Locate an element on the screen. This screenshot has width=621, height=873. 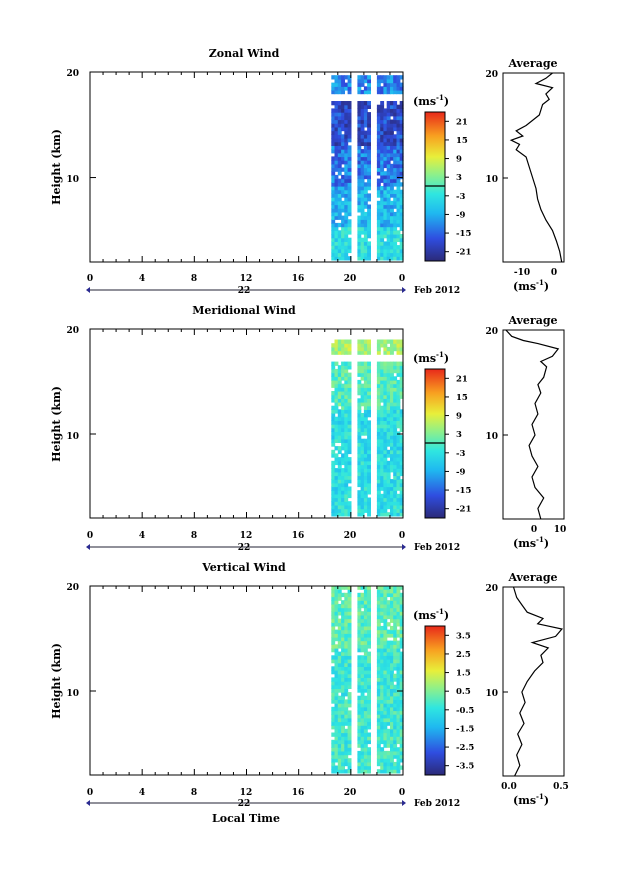
colorbar-tick-label: 15 is located at coordinates (462, 398).